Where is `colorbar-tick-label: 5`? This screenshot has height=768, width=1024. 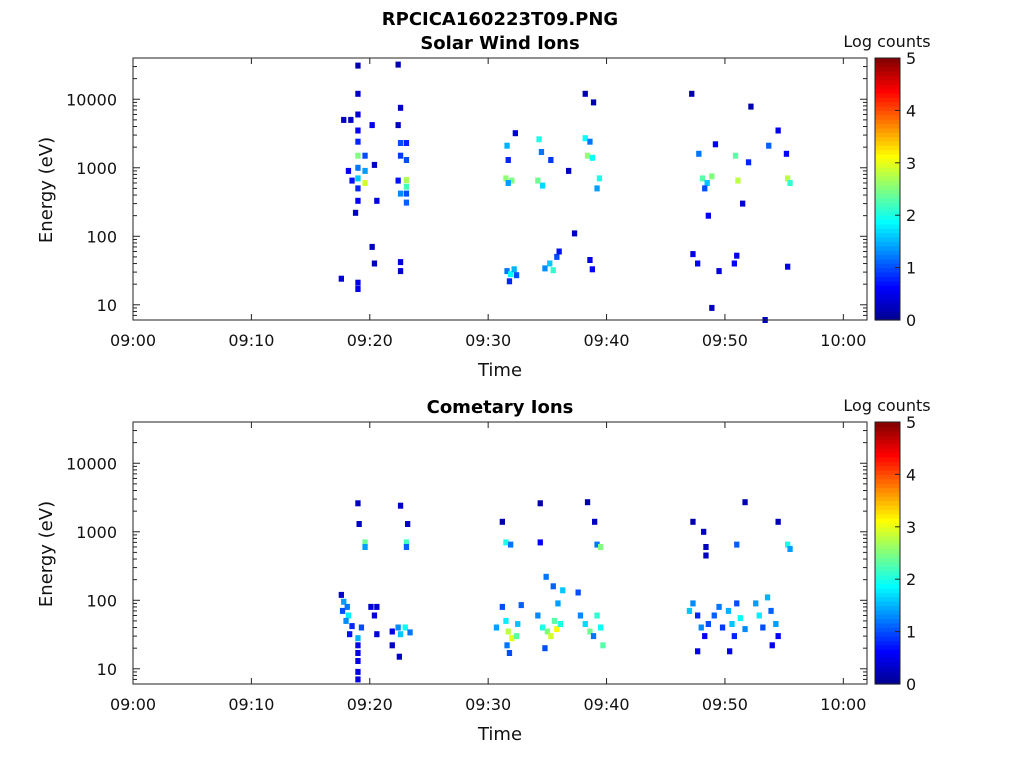
colorbar-tick-label: 5 is located at coordinates (911, 422).